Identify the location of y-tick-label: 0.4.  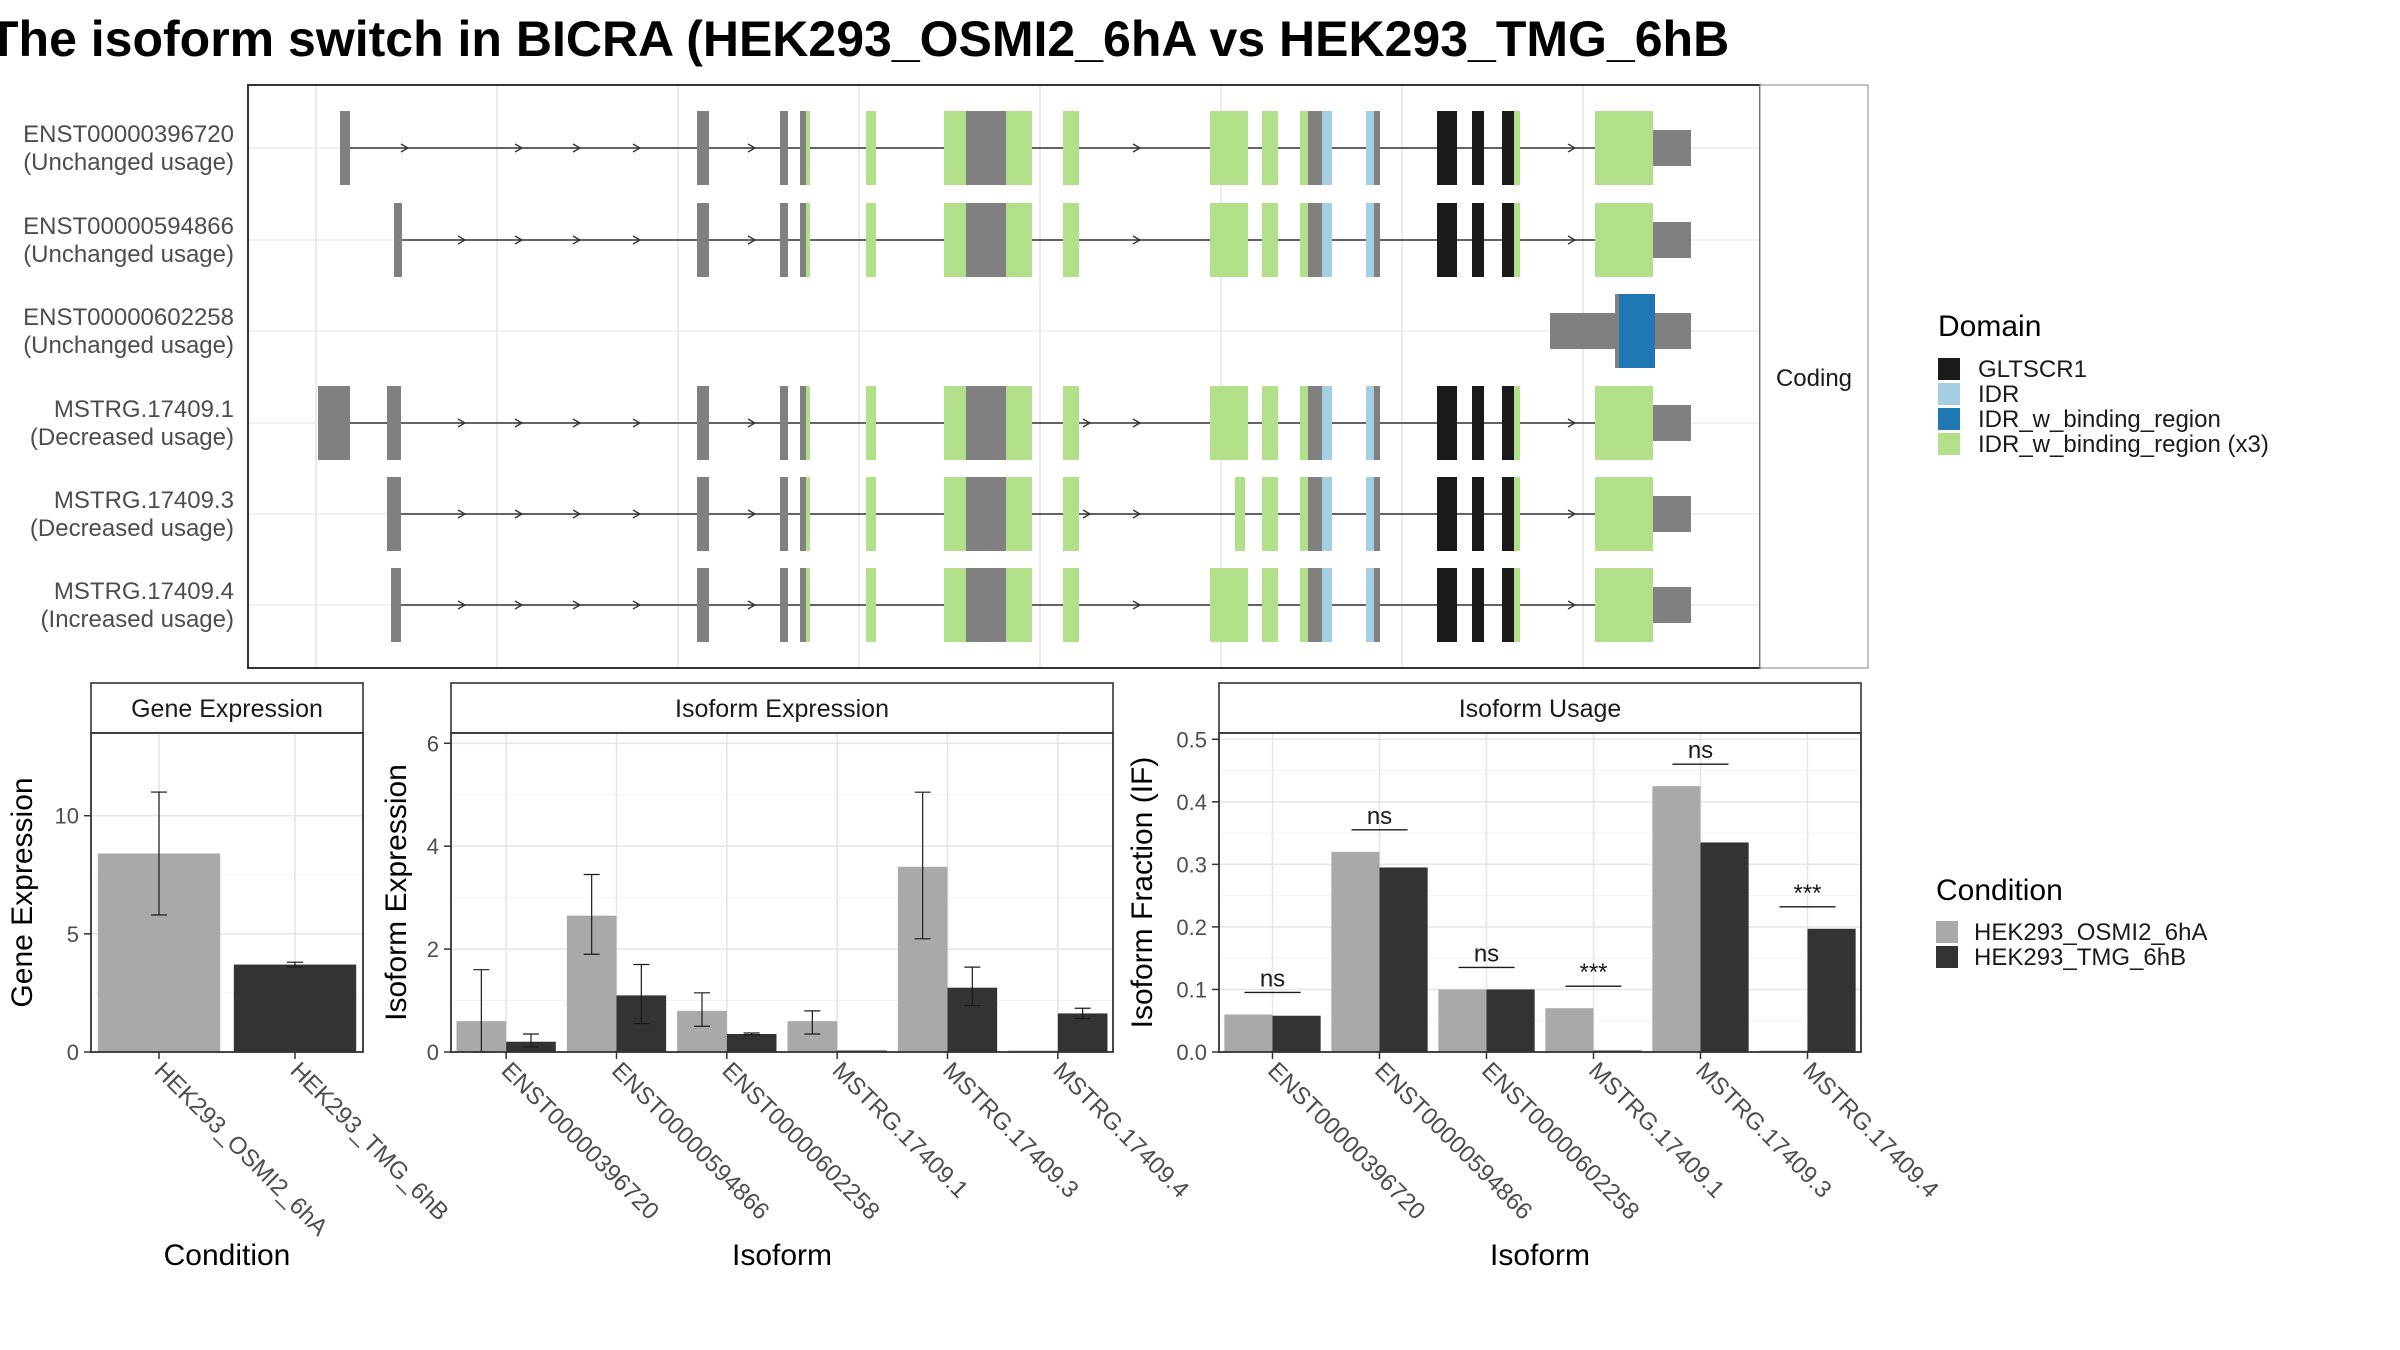
(1191, 802).